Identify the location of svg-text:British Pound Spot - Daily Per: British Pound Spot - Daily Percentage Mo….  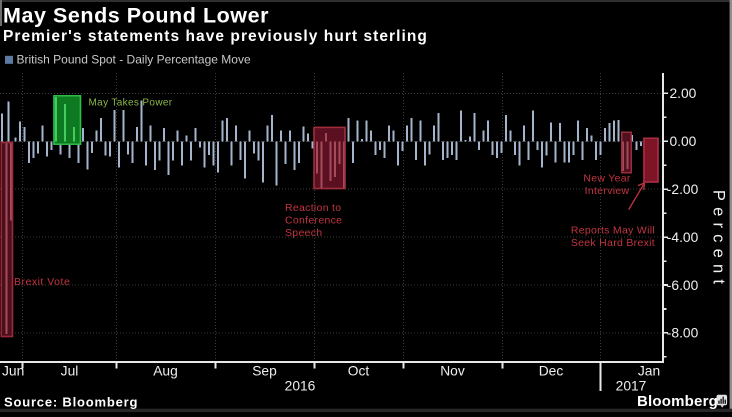
(134, 60).